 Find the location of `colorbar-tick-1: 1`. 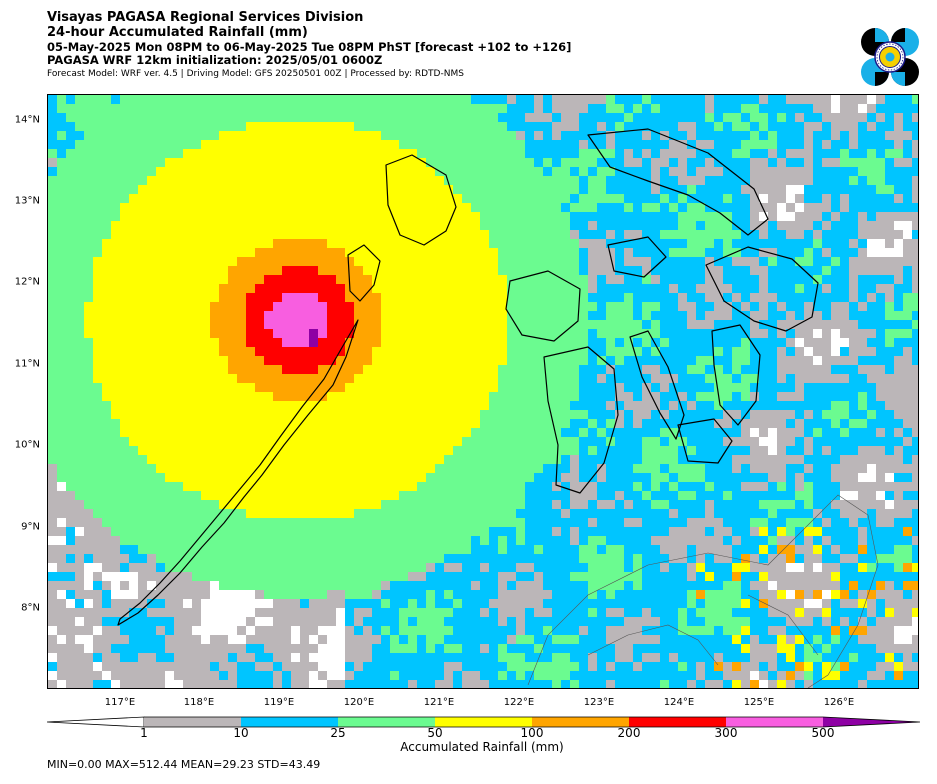

colorbar-tick-1: 1 is located at coordinates (144, 733).